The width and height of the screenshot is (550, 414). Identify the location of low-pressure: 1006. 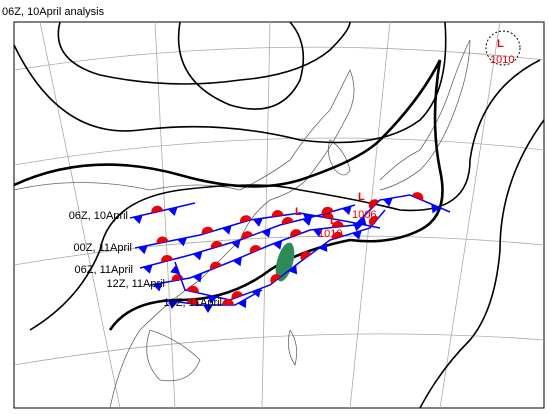
(364, 215).